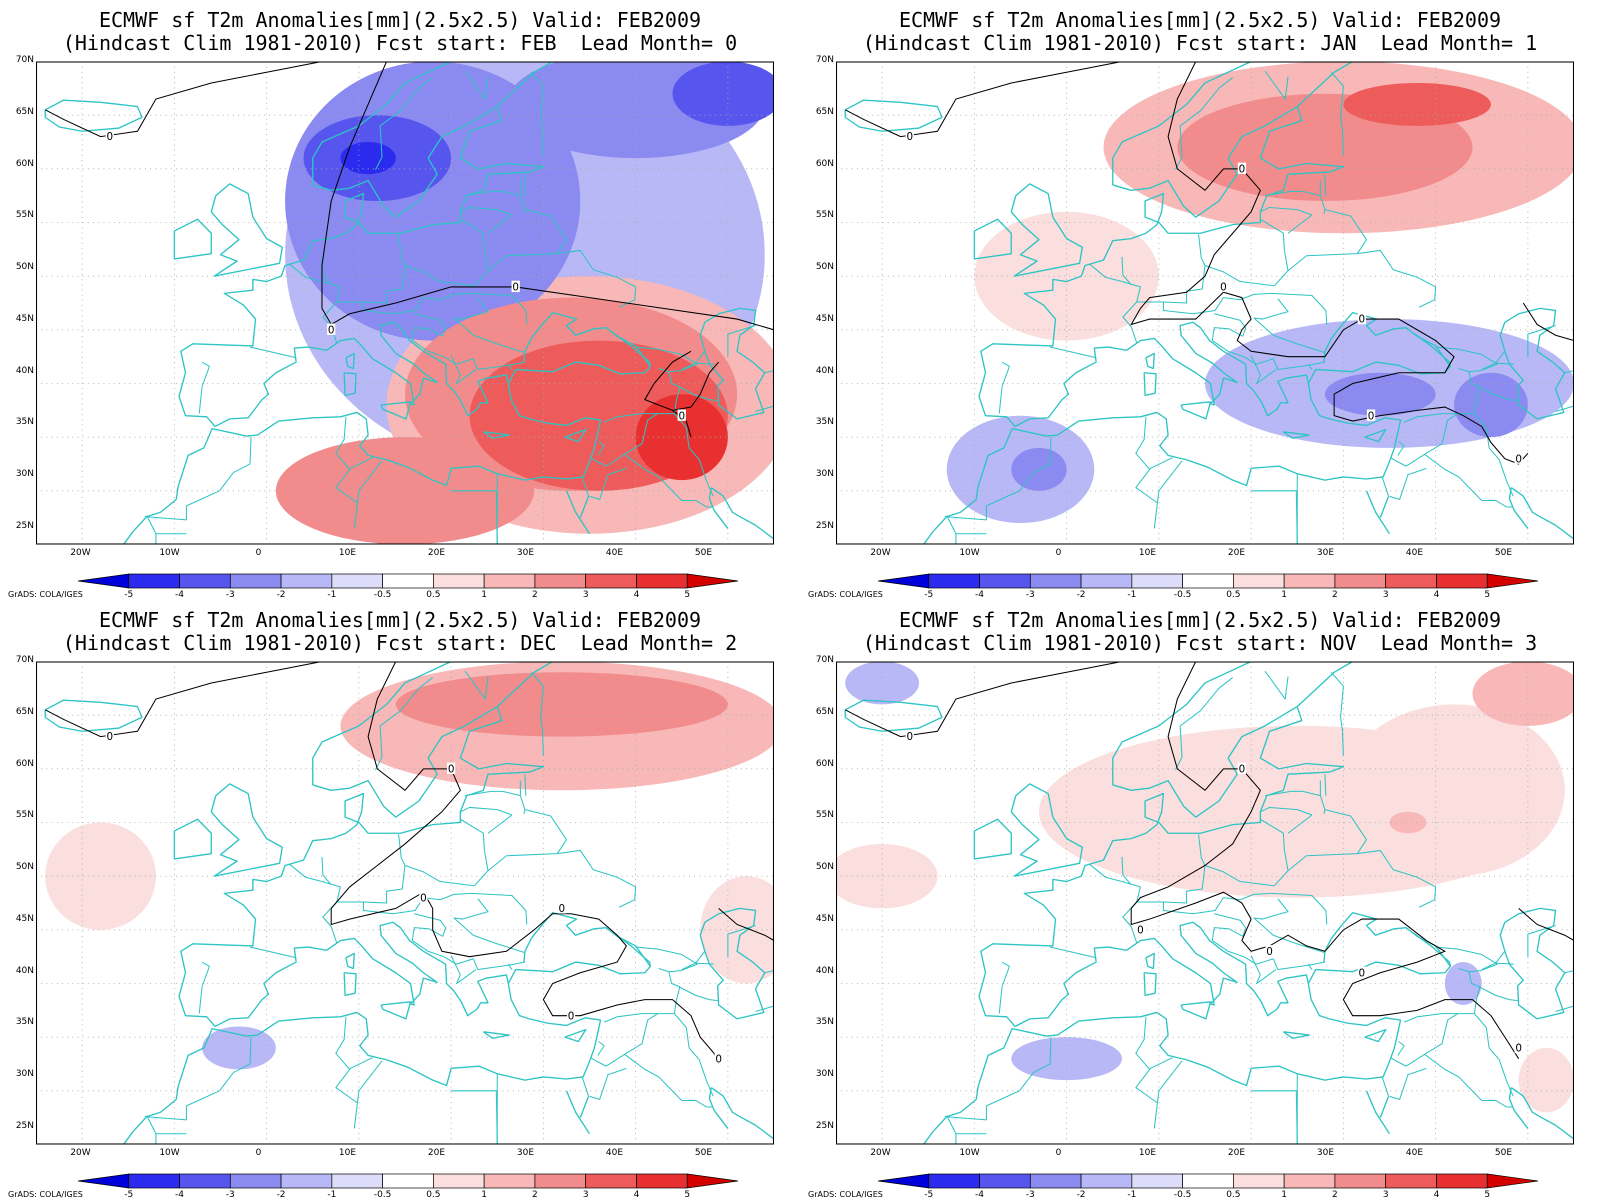 The height and width of the screenshot is (1200, 1600). What do you see at coordinates (24, 526) in the screenshot?
I see `lat-tick-label: 25N` at bounding box center [24, 526].